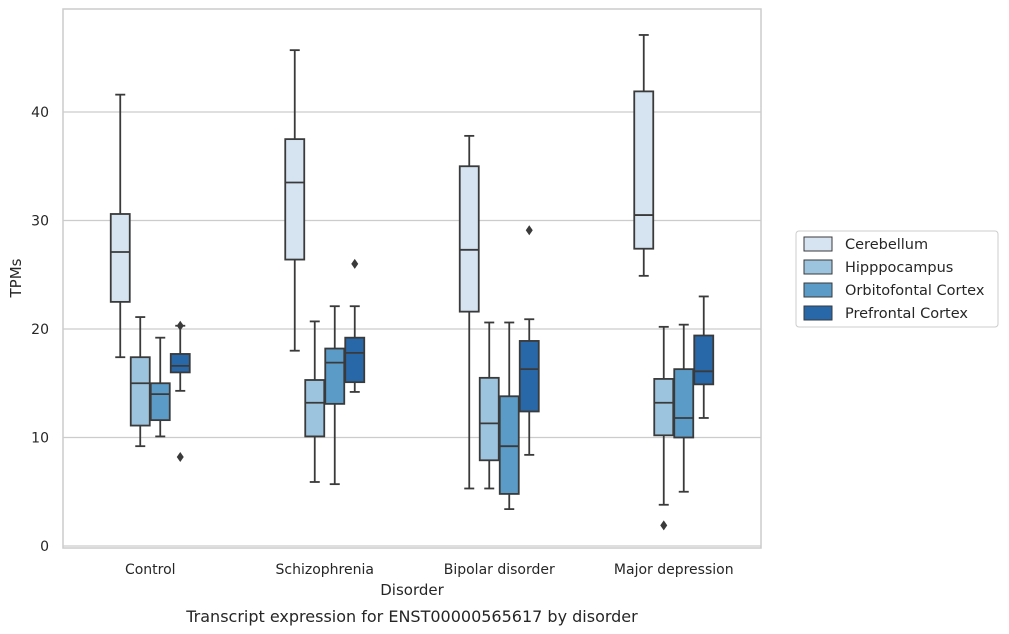 The width and height of the screenshot is (1009, 634). I want to click on x-tick-label: Bipolar disorder, so click(499, 570).